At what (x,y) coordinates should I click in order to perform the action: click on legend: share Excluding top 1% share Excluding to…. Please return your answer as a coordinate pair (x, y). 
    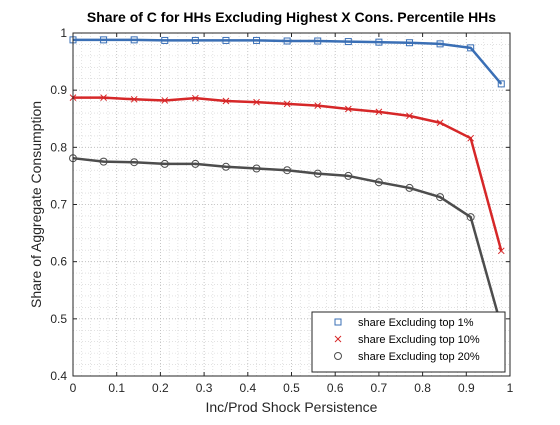
    Looking at the image, I should click on (408, 342).